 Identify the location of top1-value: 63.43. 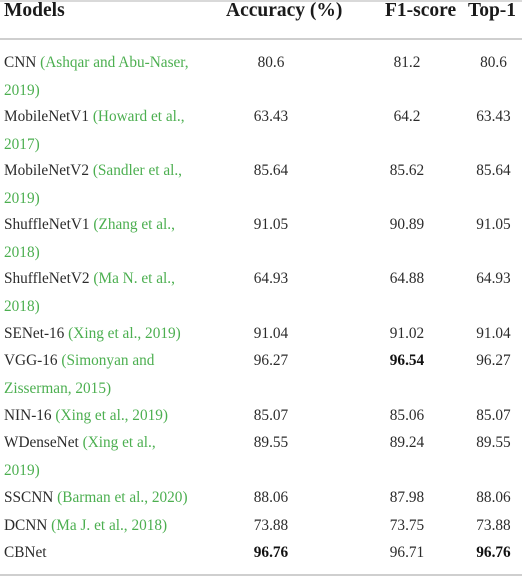
(493, 116).